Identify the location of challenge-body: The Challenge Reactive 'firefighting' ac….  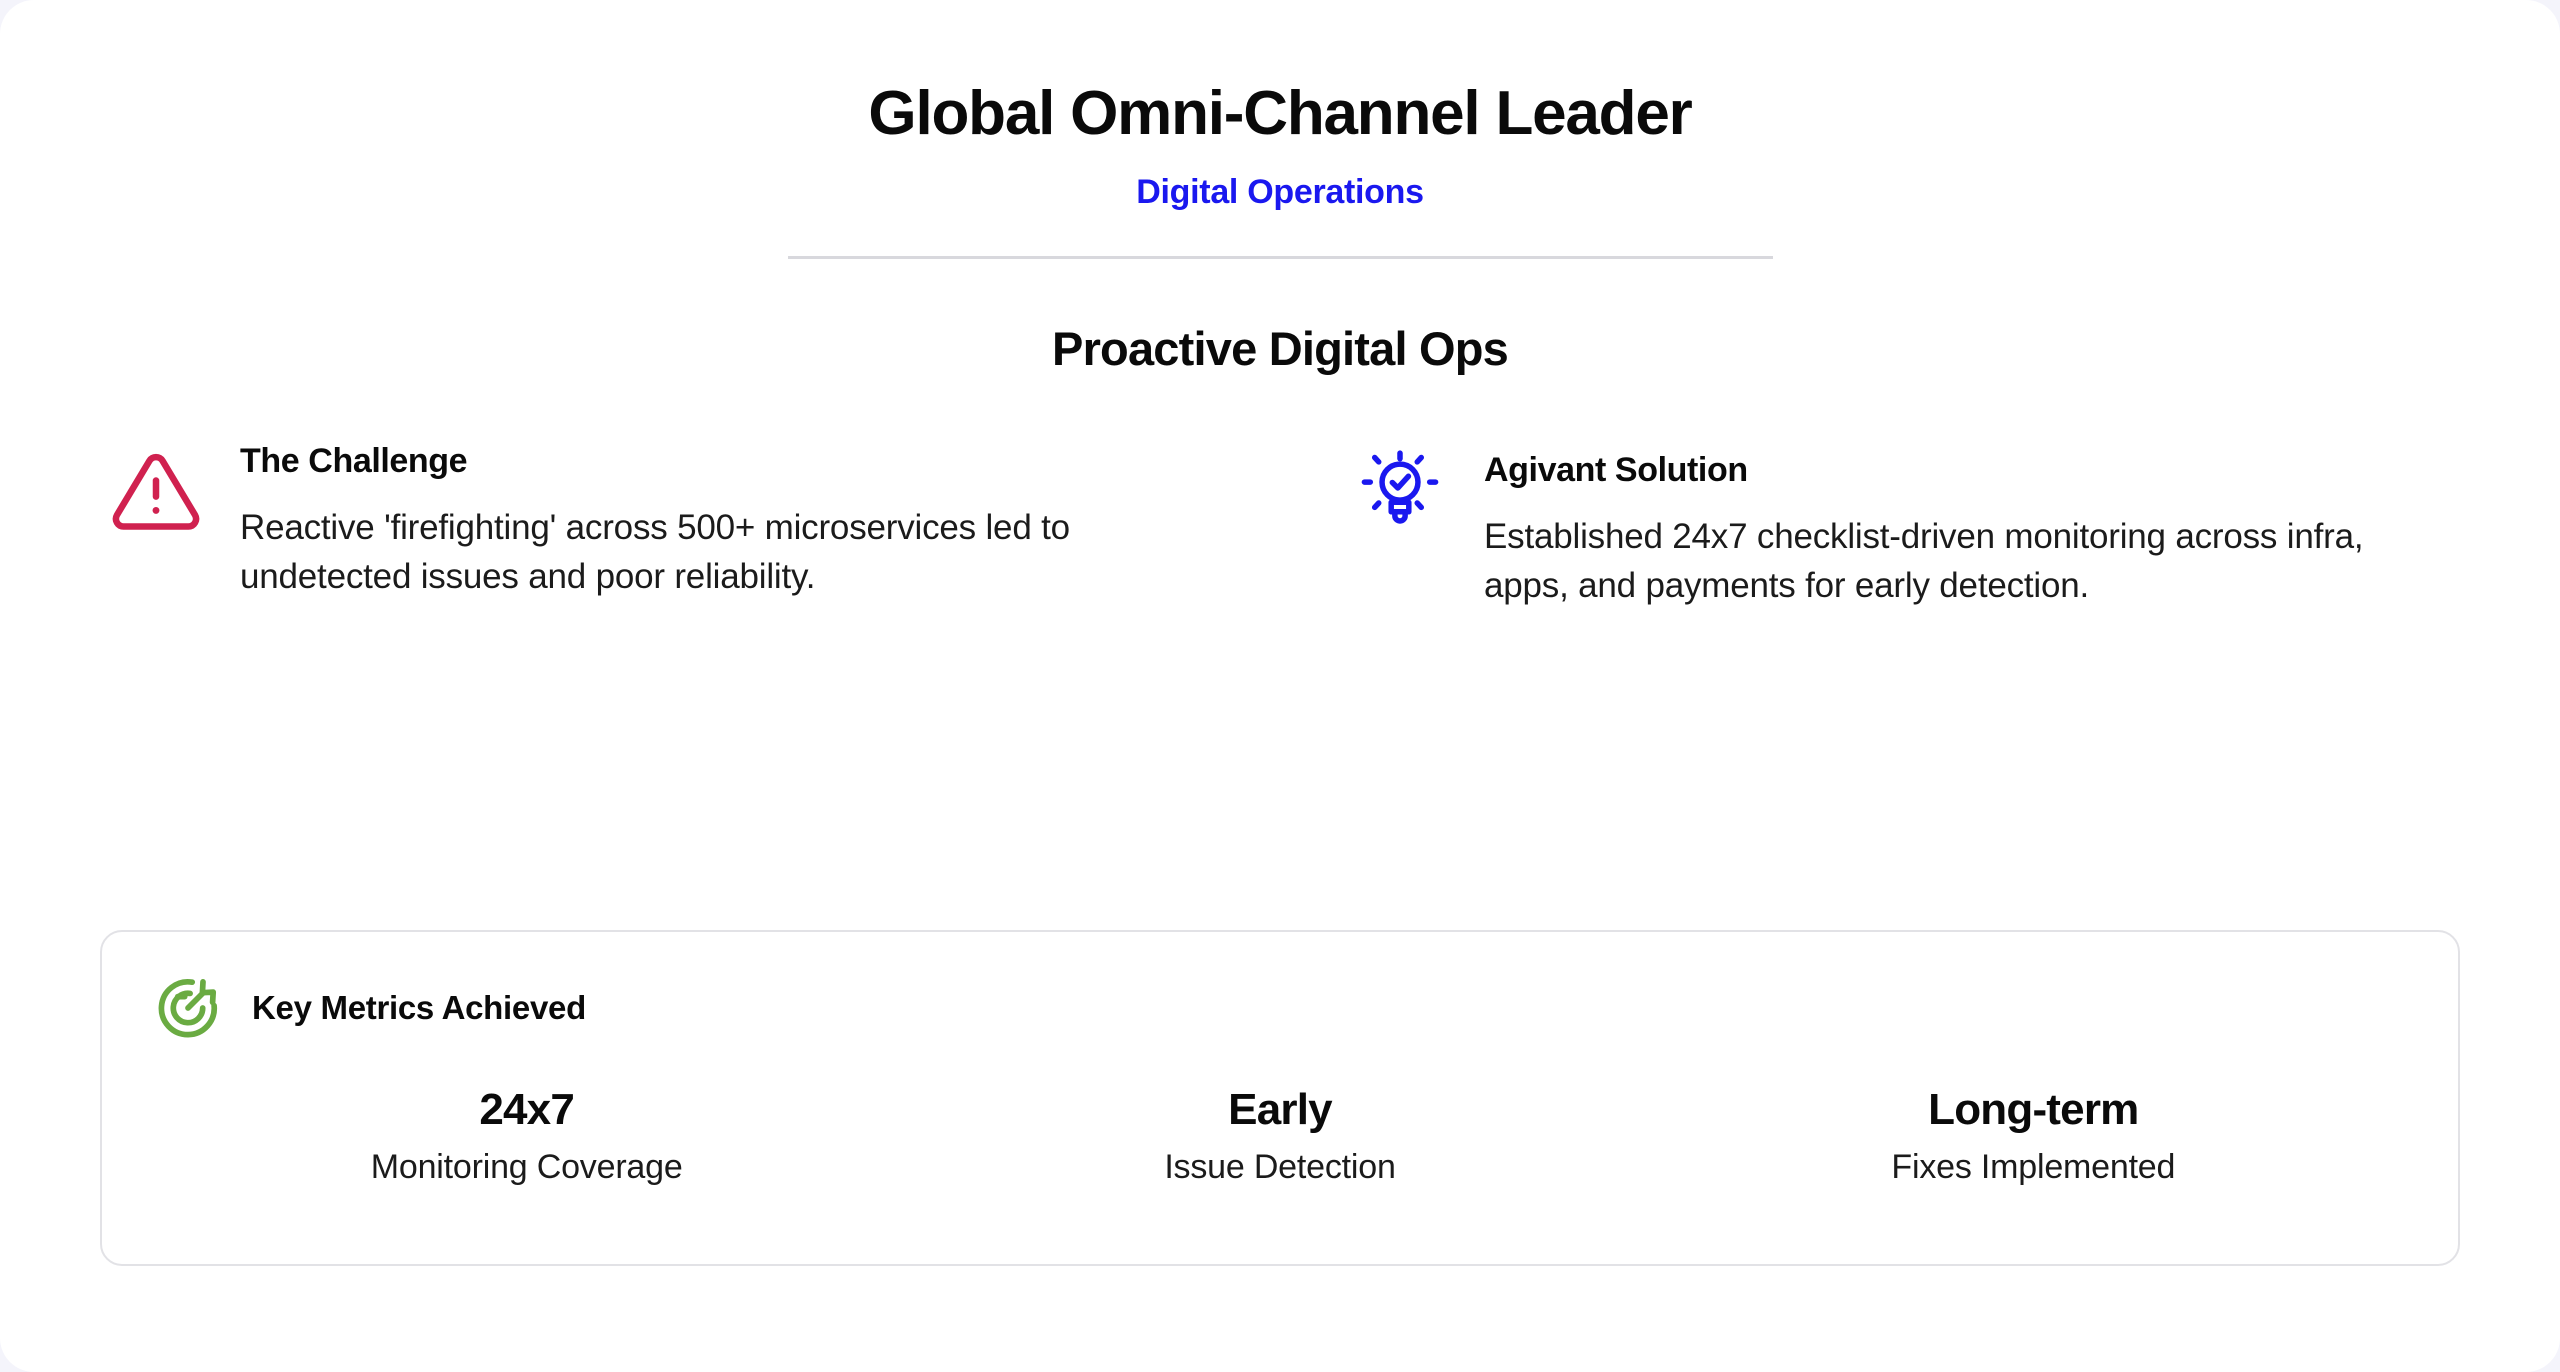
(726, 522).